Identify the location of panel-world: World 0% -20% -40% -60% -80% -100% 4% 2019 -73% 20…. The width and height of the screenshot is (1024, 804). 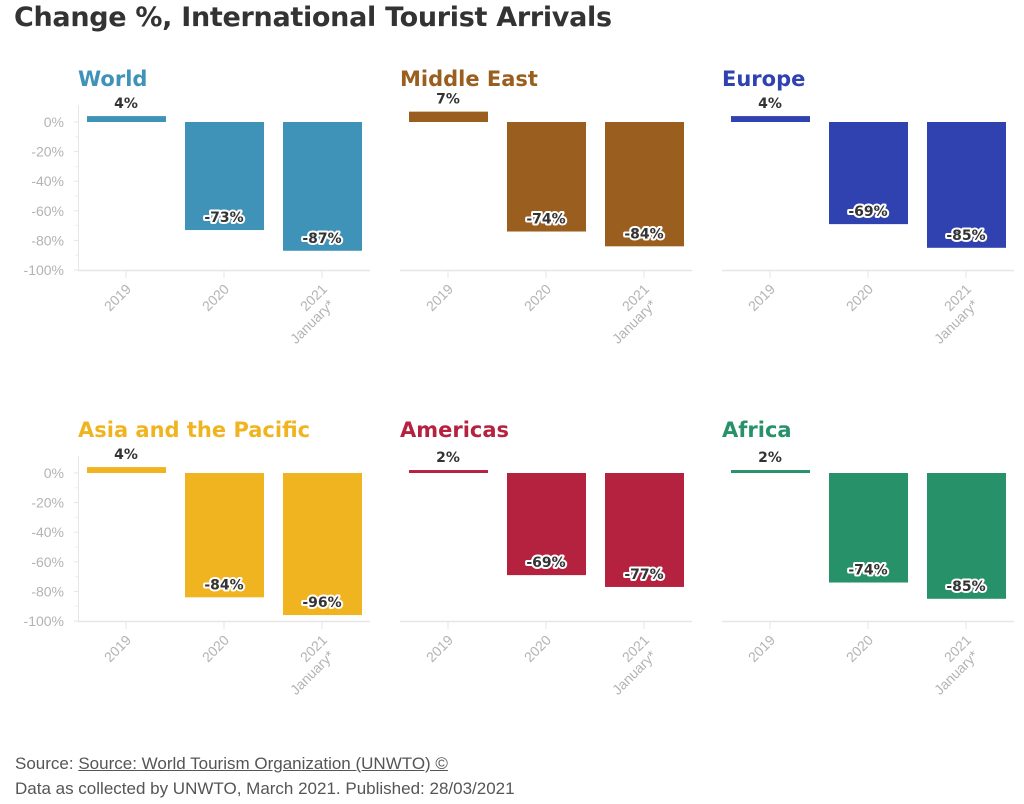
(197, 207).